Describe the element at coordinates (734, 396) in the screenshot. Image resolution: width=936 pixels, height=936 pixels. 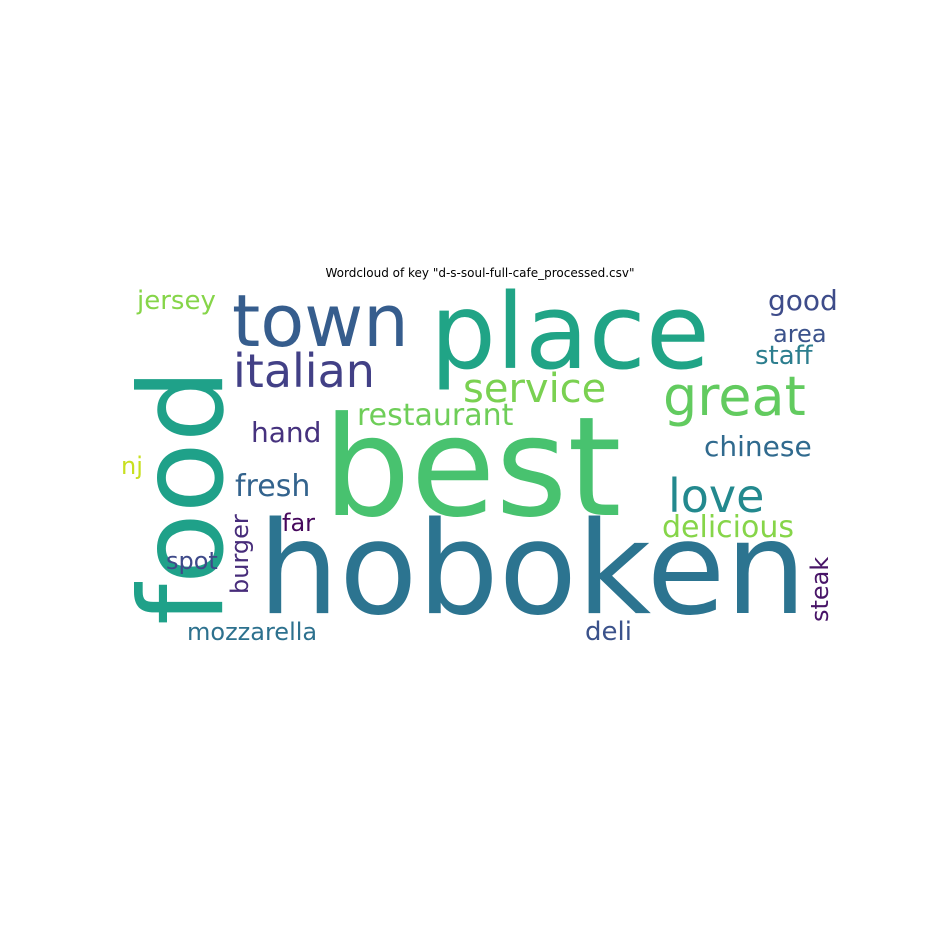
I see `word-great: great` at that location.